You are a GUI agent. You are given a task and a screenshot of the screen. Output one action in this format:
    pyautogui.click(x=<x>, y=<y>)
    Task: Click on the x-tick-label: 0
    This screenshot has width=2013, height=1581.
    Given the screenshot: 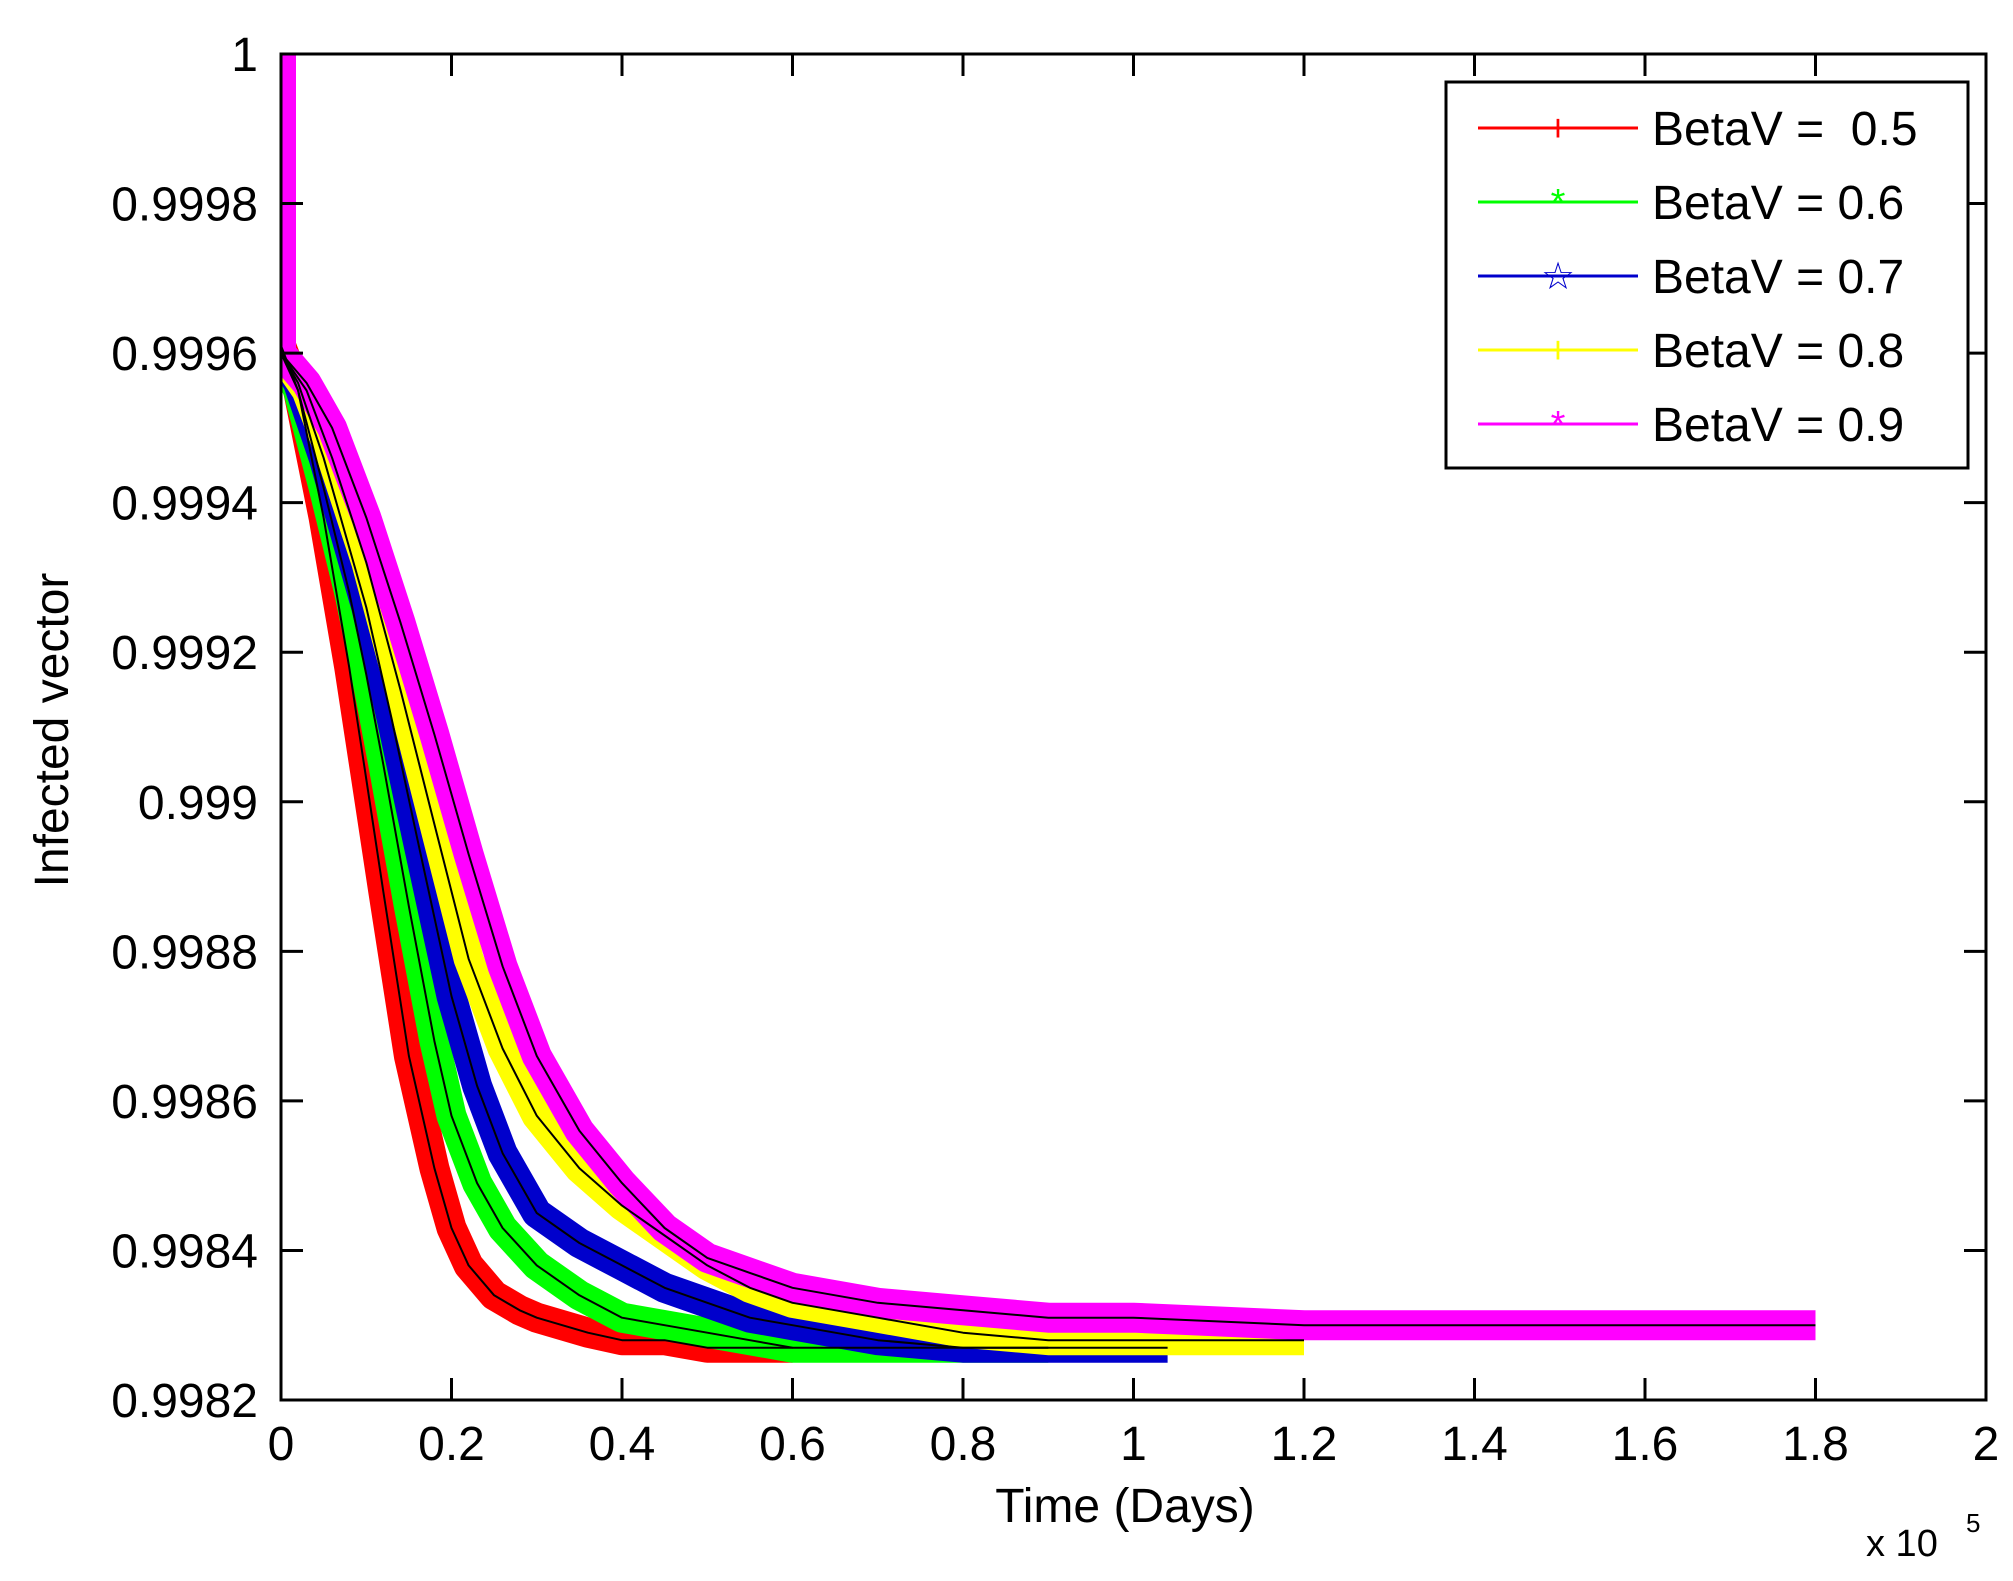 What is the action you would take?
    pyautogui.click(x=281, y=1444)
    